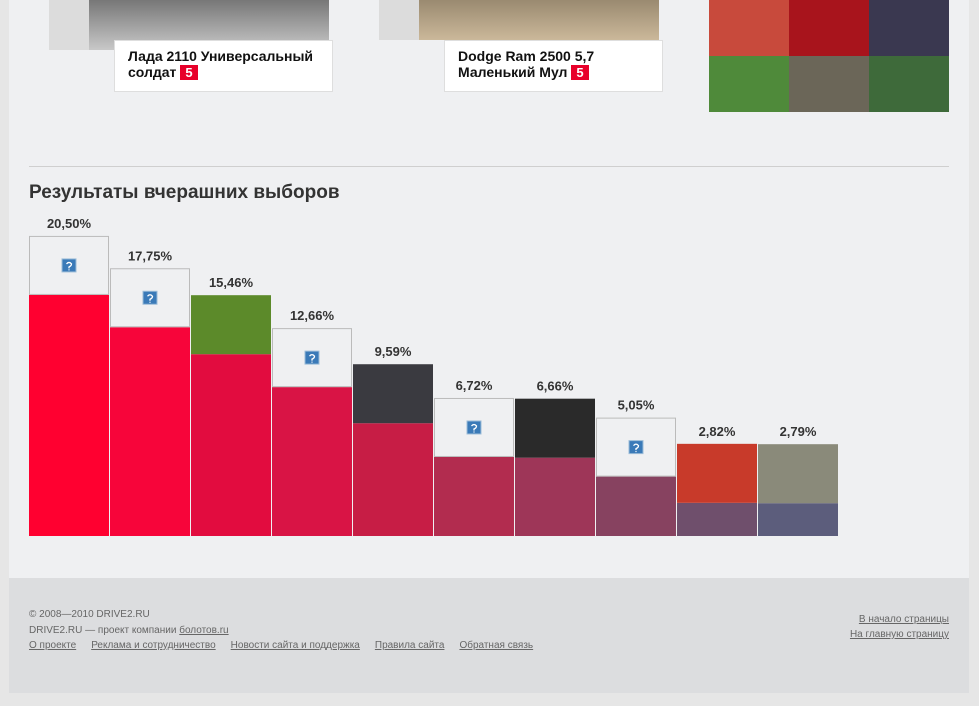 The width and height of the screenshot is (979, 706). What do you see at coordinates (636, 405) in the screenshot?
I see `value-label: 5,05%` at bounding box center [636, 405].